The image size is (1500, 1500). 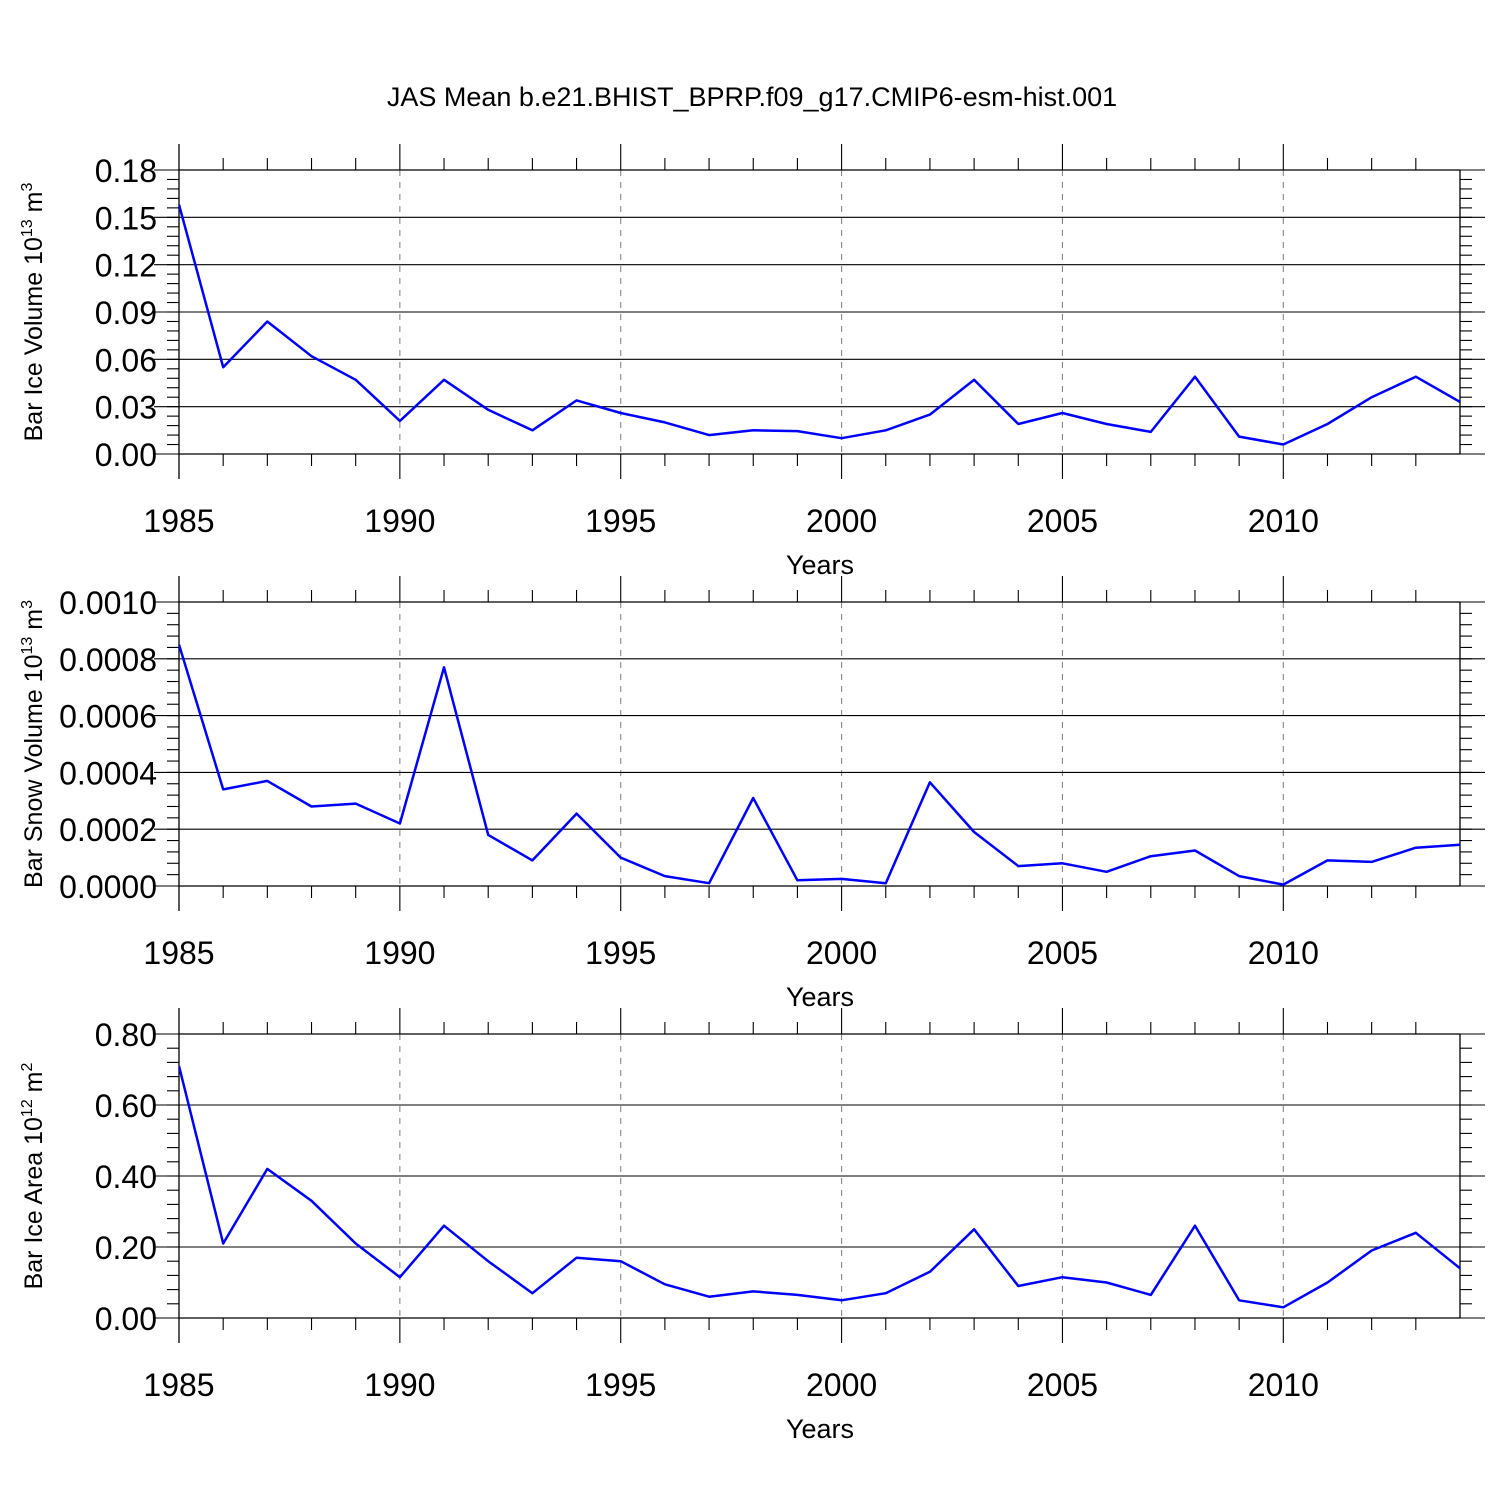 What do you see at coordinates (126, 1106) in the screenshot?
I see `y-tick-label: 0.60` at bounding box center [126, 1106].